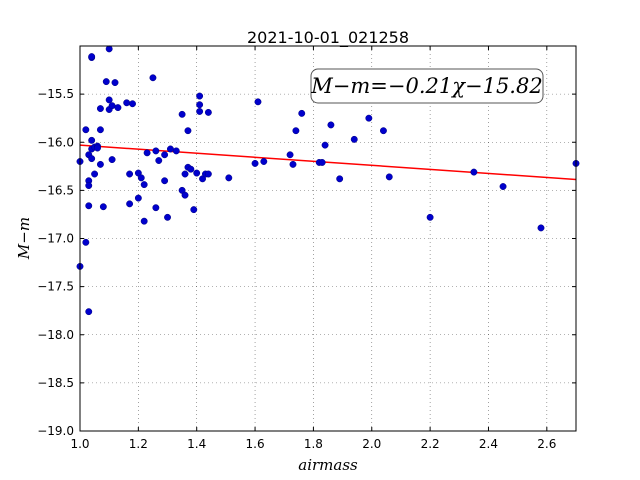  Describe the element at coordinates (546, 444) in the screenshot. I see `x-tick-label: 2.6` at that location.